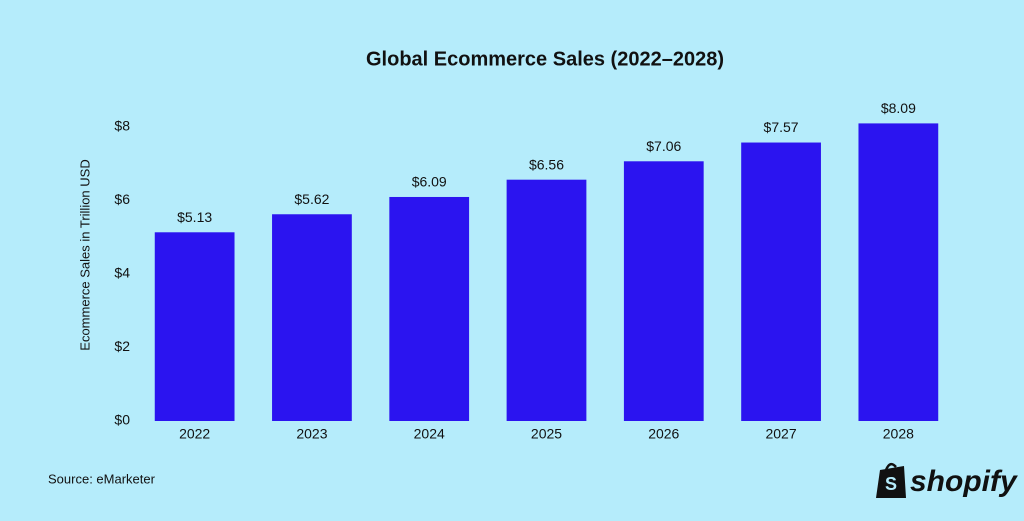 The height and width of the screenshot is (521, 1024). I want to click on value-label: $8.09, so click(898, 108).